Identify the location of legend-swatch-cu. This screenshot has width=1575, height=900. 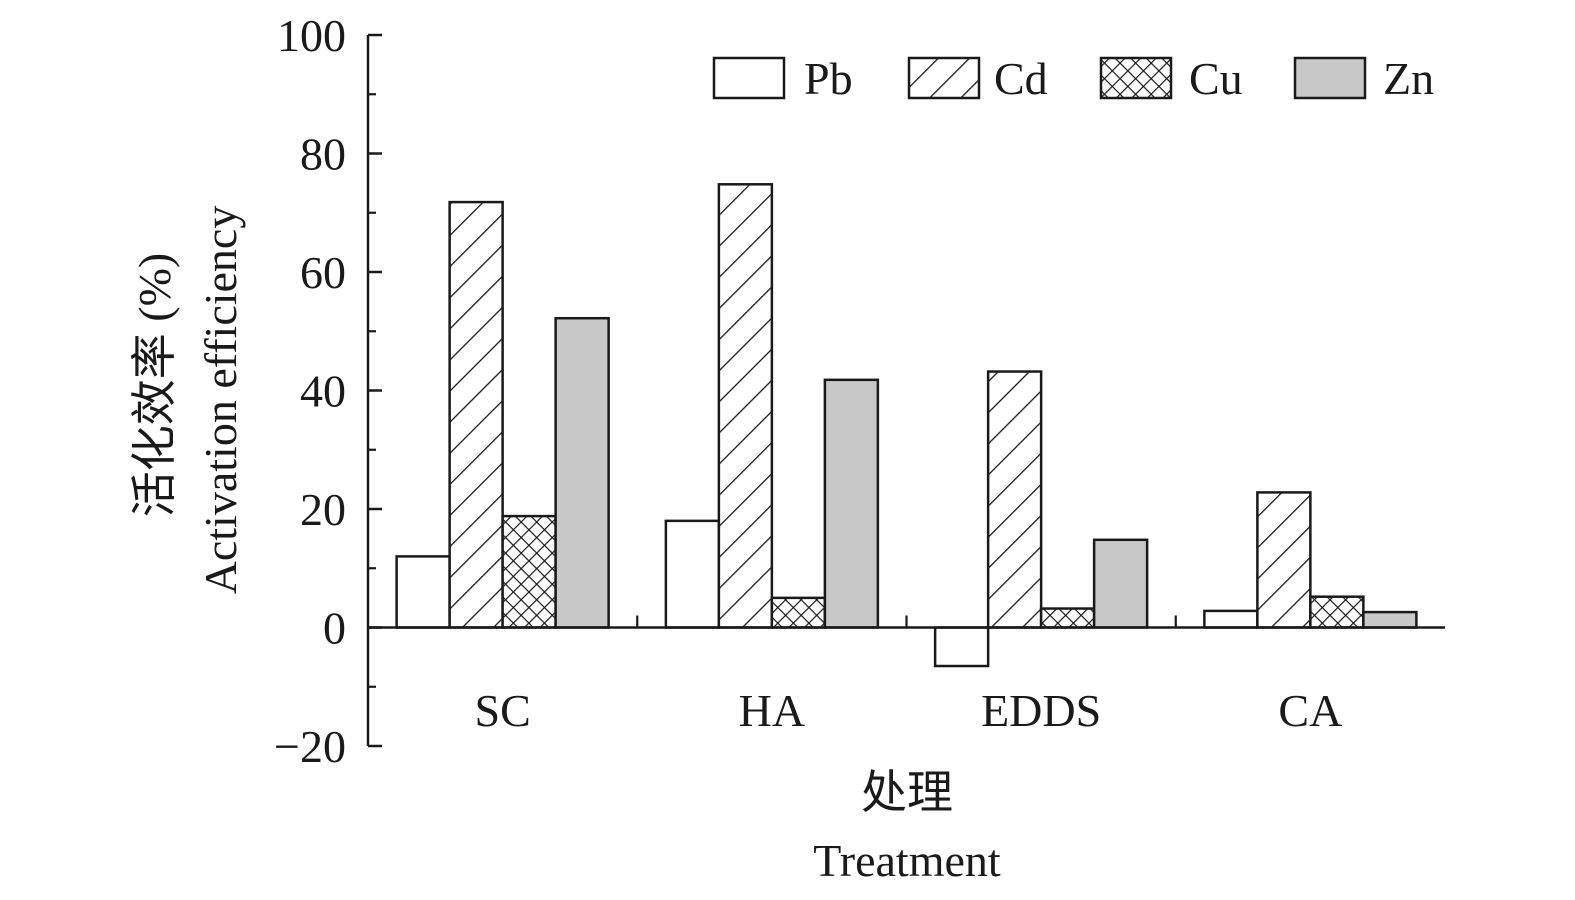
(1136, 78).